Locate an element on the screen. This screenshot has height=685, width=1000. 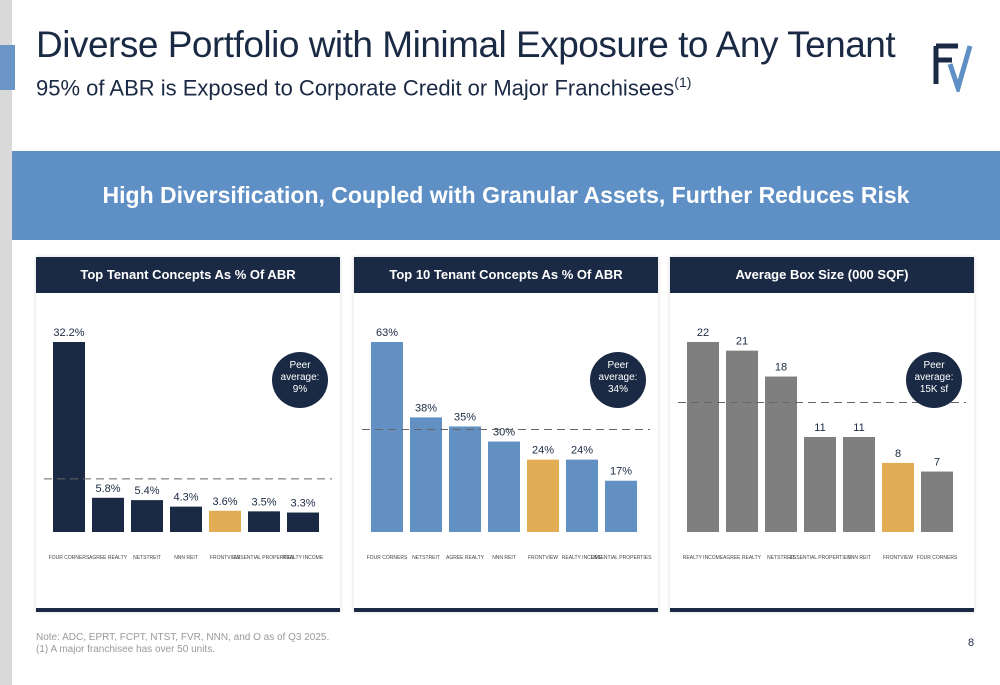
chart-title: Top Tenant Concepts As % Of ABR is located at coordinates (188, 275).